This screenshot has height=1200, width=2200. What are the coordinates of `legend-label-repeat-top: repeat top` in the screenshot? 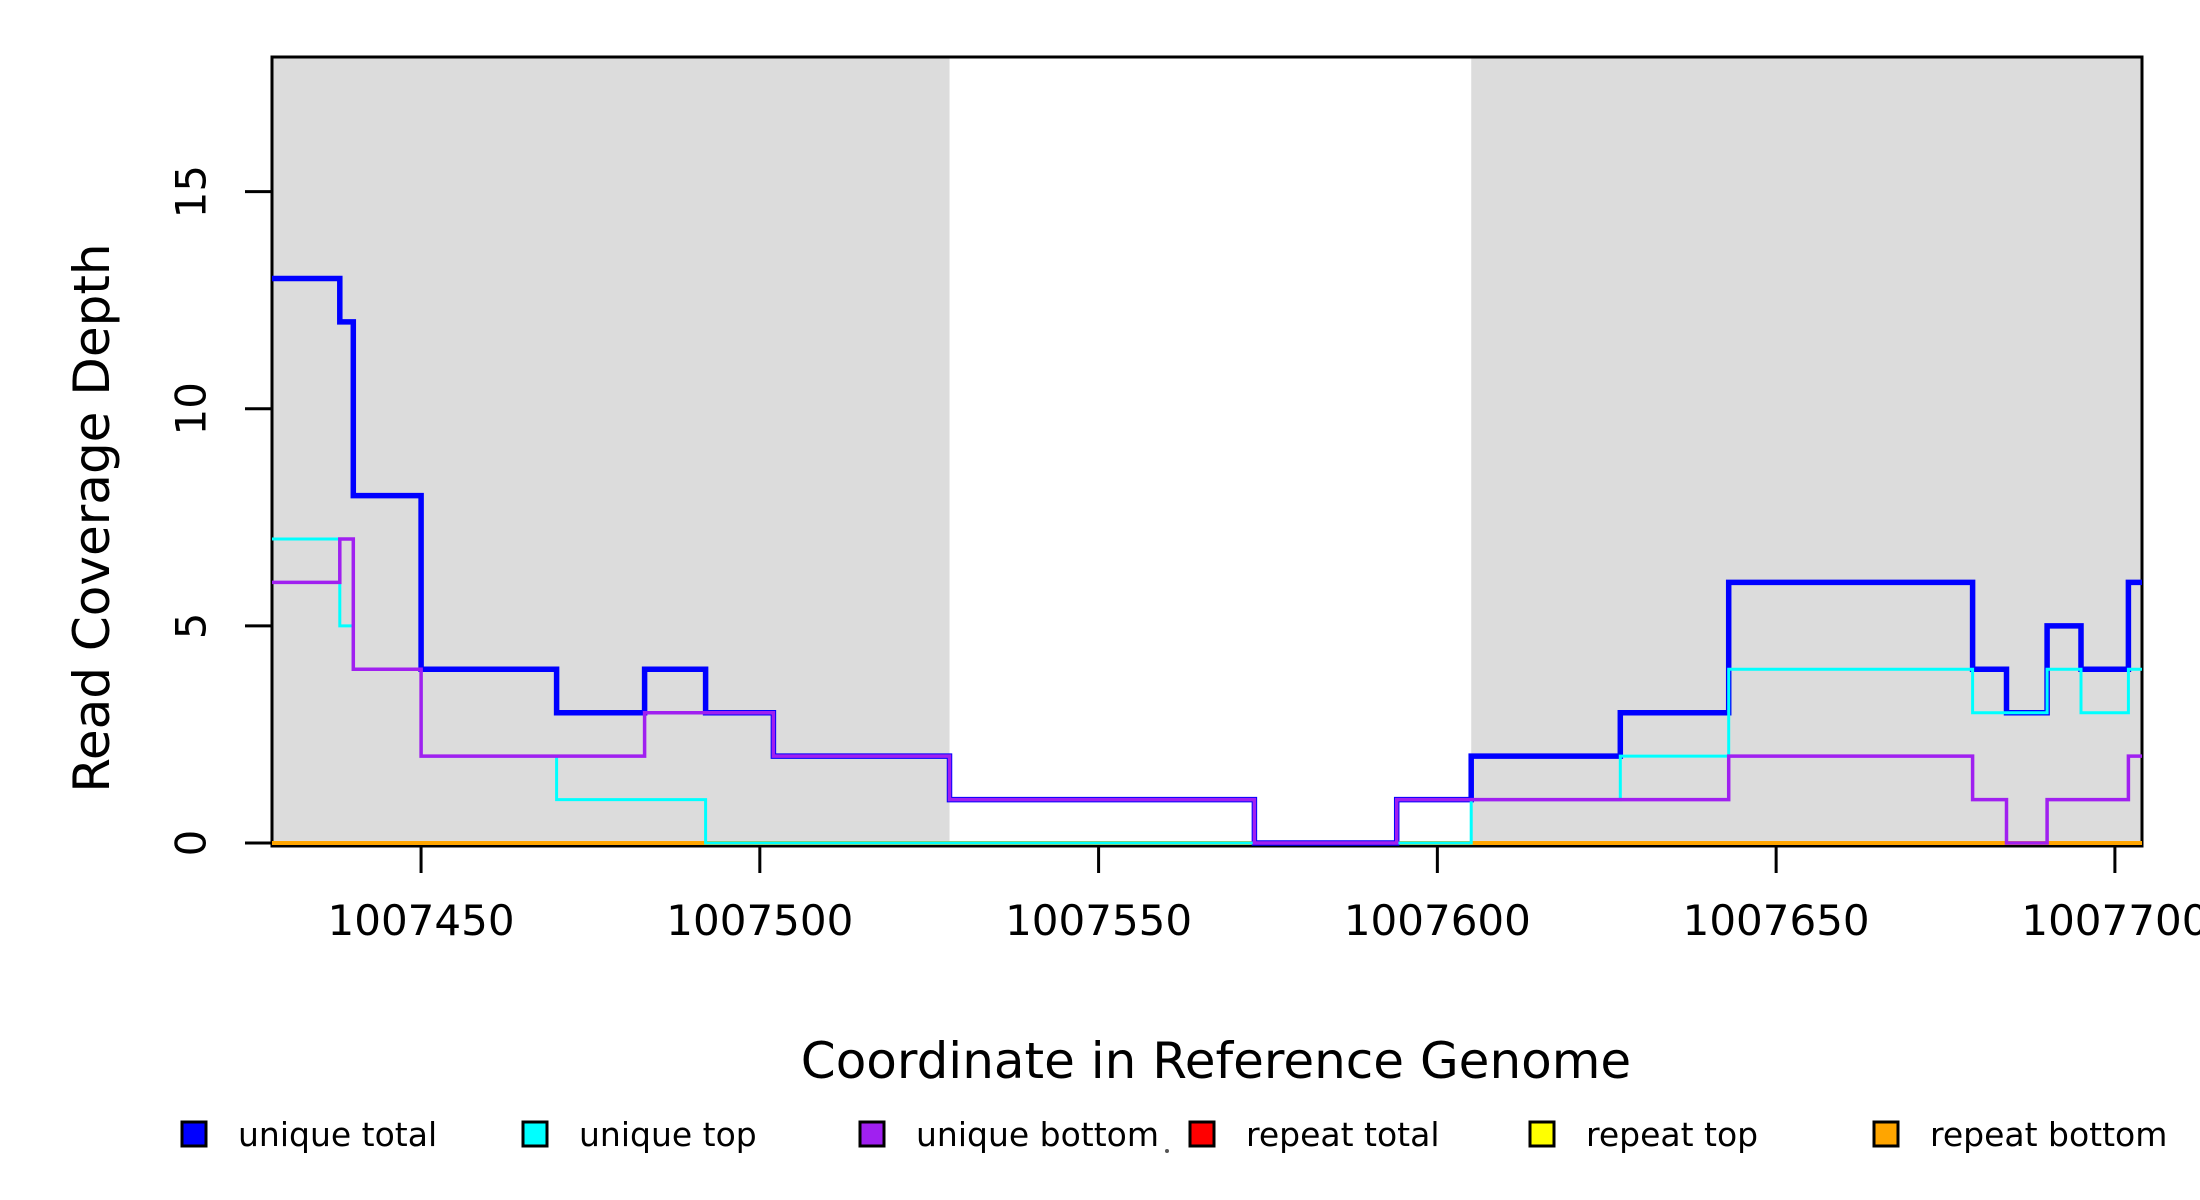 It's located at (1672, 1134).